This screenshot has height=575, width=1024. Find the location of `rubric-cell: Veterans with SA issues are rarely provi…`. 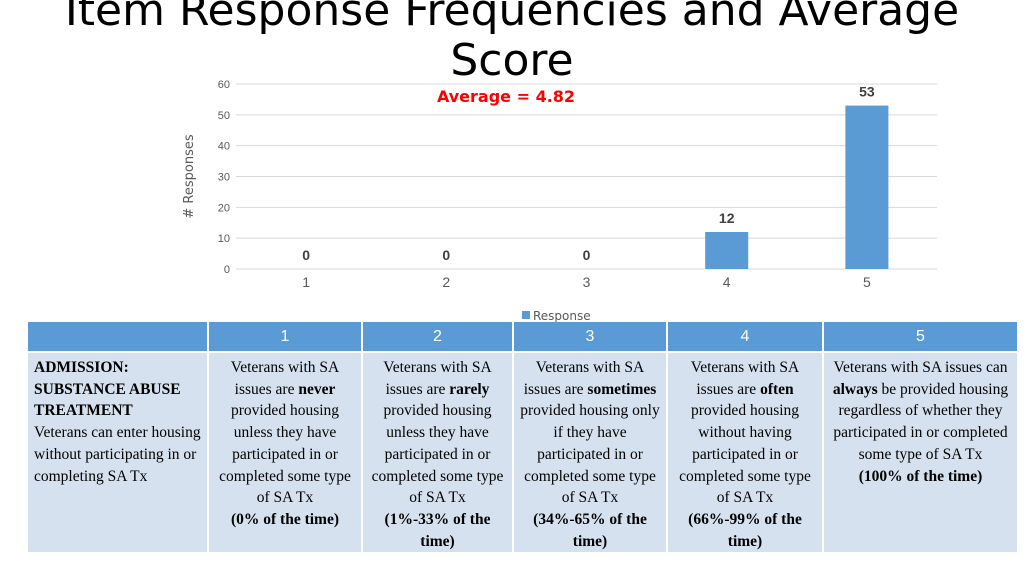

rubric-cell: Veterans with SA issues are rarely provi… is located at coordinates (438, 452).